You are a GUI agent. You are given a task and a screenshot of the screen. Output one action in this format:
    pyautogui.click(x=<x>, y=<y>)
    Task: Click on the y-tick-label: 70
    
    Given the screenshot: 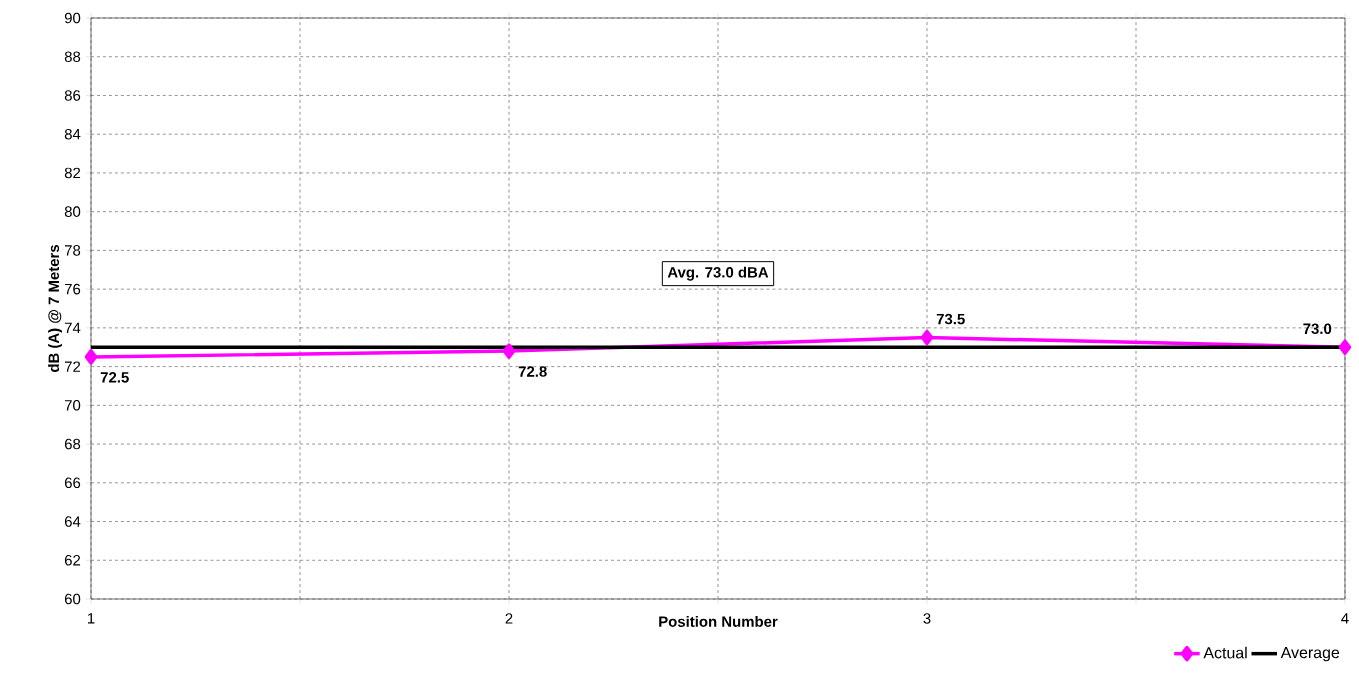 What is the action you would take?
    pyautogui.click(x=72, y=405)
    